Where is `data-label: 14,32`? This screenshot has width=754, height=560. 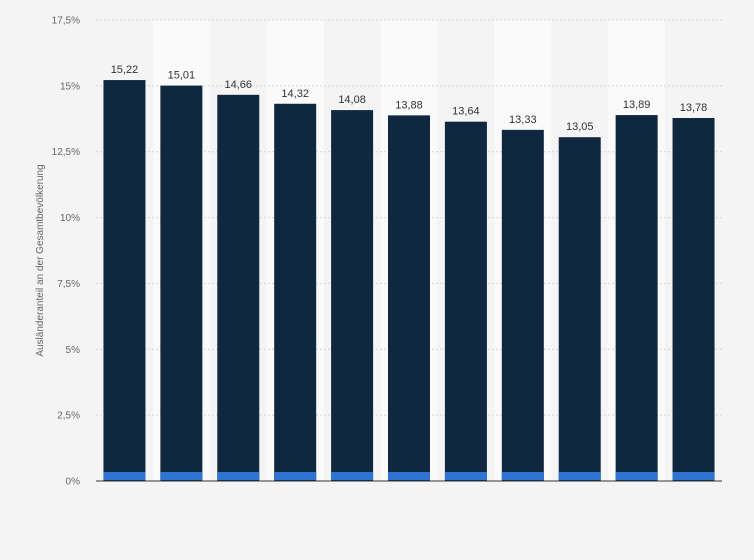 data-label: 14,32 is located at coordinates (295, 94).